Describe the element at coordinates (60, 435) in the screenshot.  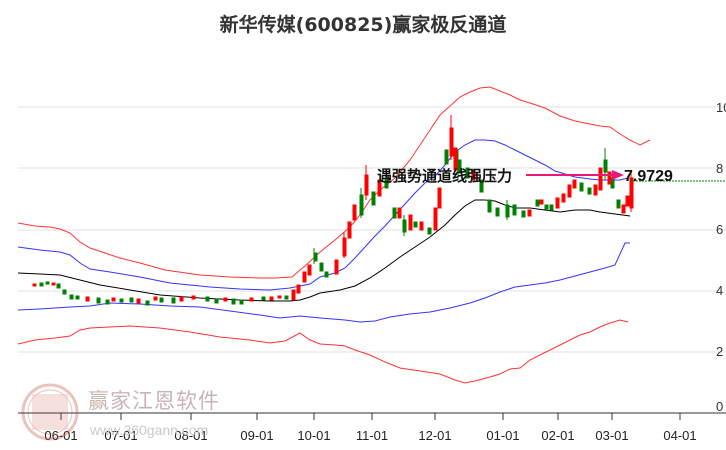
I see `svg-text: 06-01` at that location.